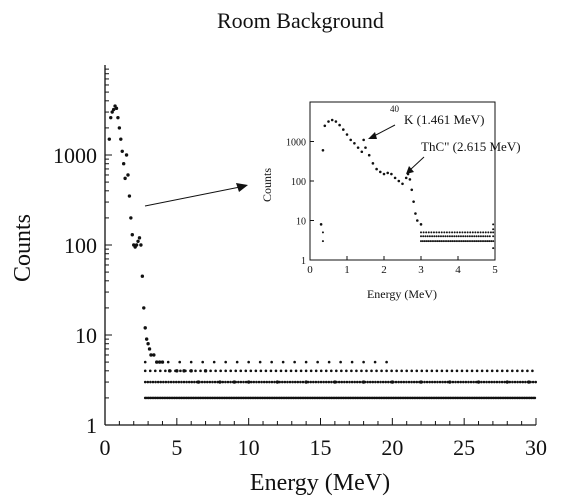 Image resolution: width=571 pixels, height=500 pixels. I want to click on main-y-tick-label: 100, so click(80, 245).